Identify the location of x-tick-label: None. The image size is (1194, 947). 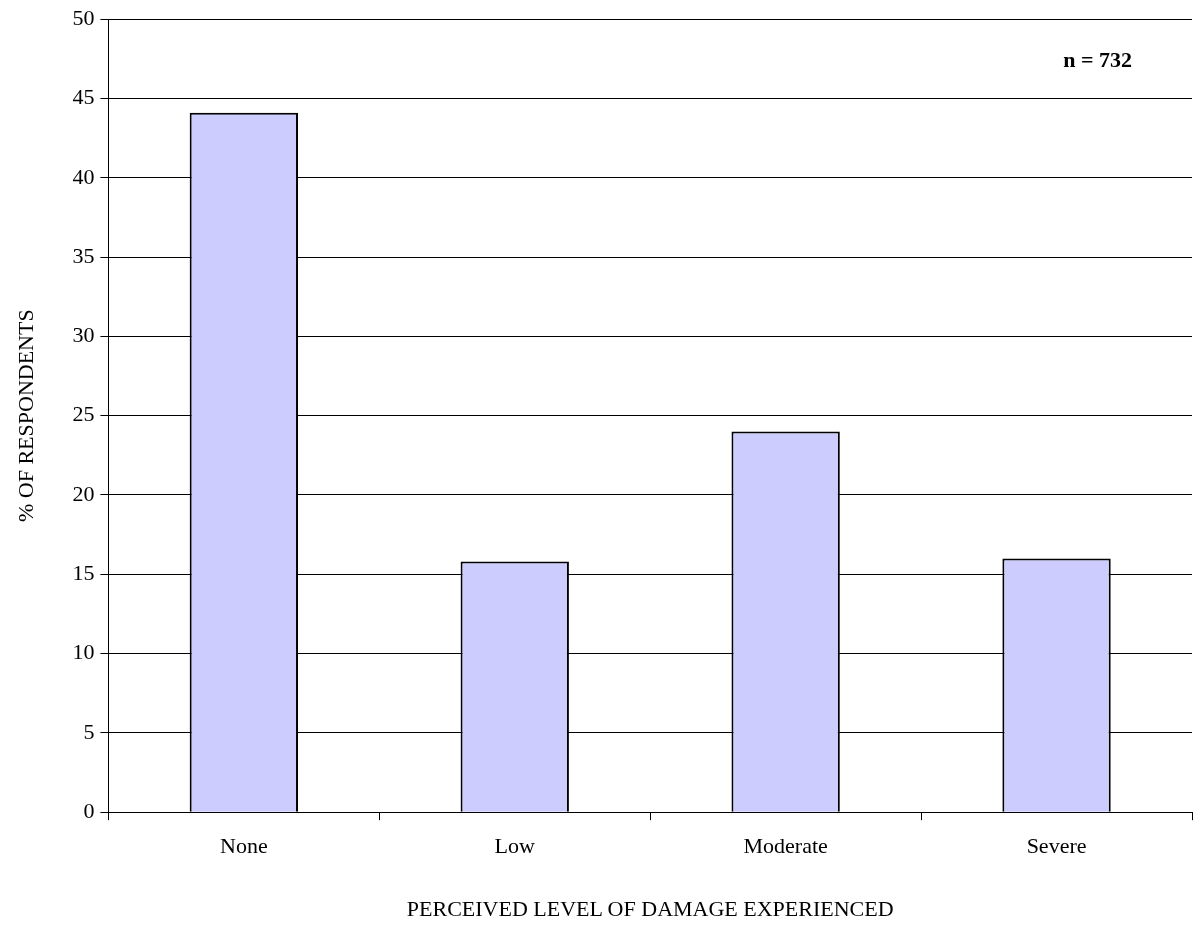
(244, 846).